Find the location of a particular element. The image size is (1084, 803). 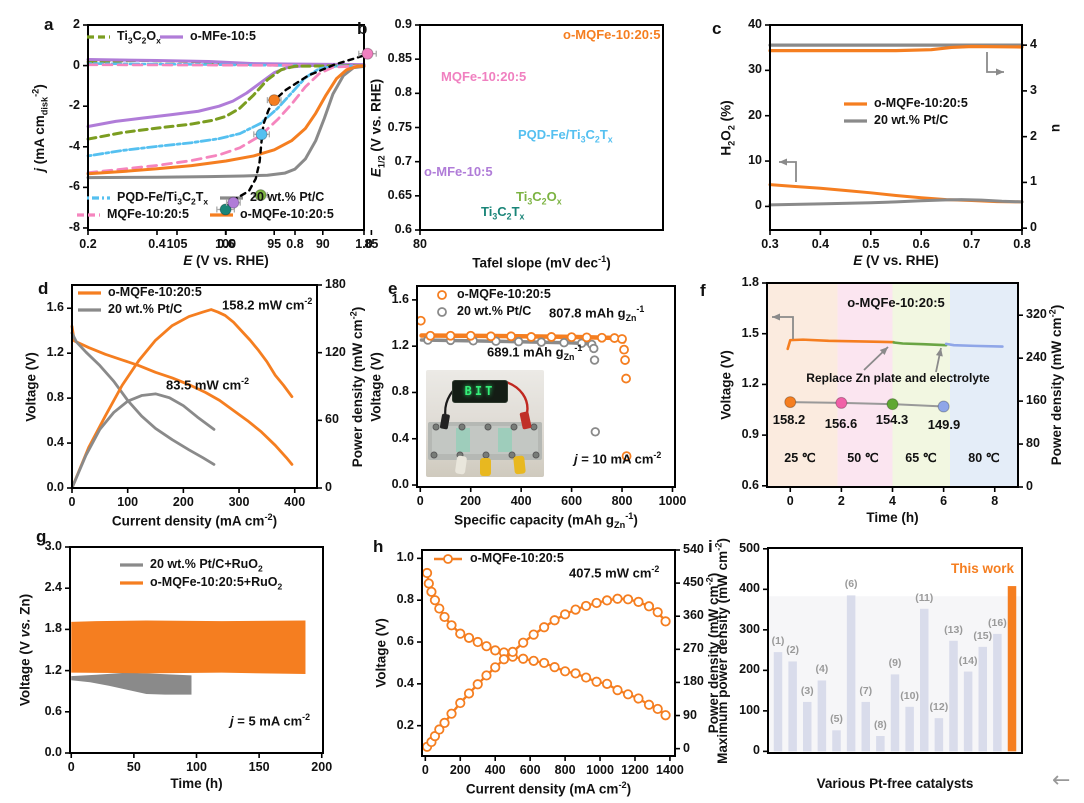

x-tick-label: 0.5 is located at coordinates (871, 244).